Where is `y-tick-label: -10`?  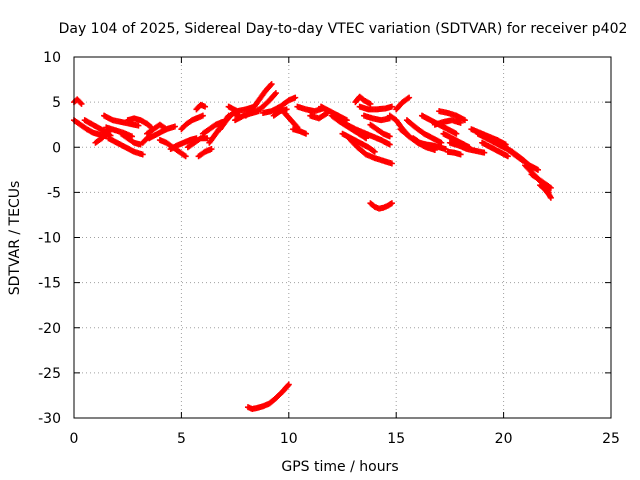
y-tick-label: -10 is located at coordinates (49, 239).